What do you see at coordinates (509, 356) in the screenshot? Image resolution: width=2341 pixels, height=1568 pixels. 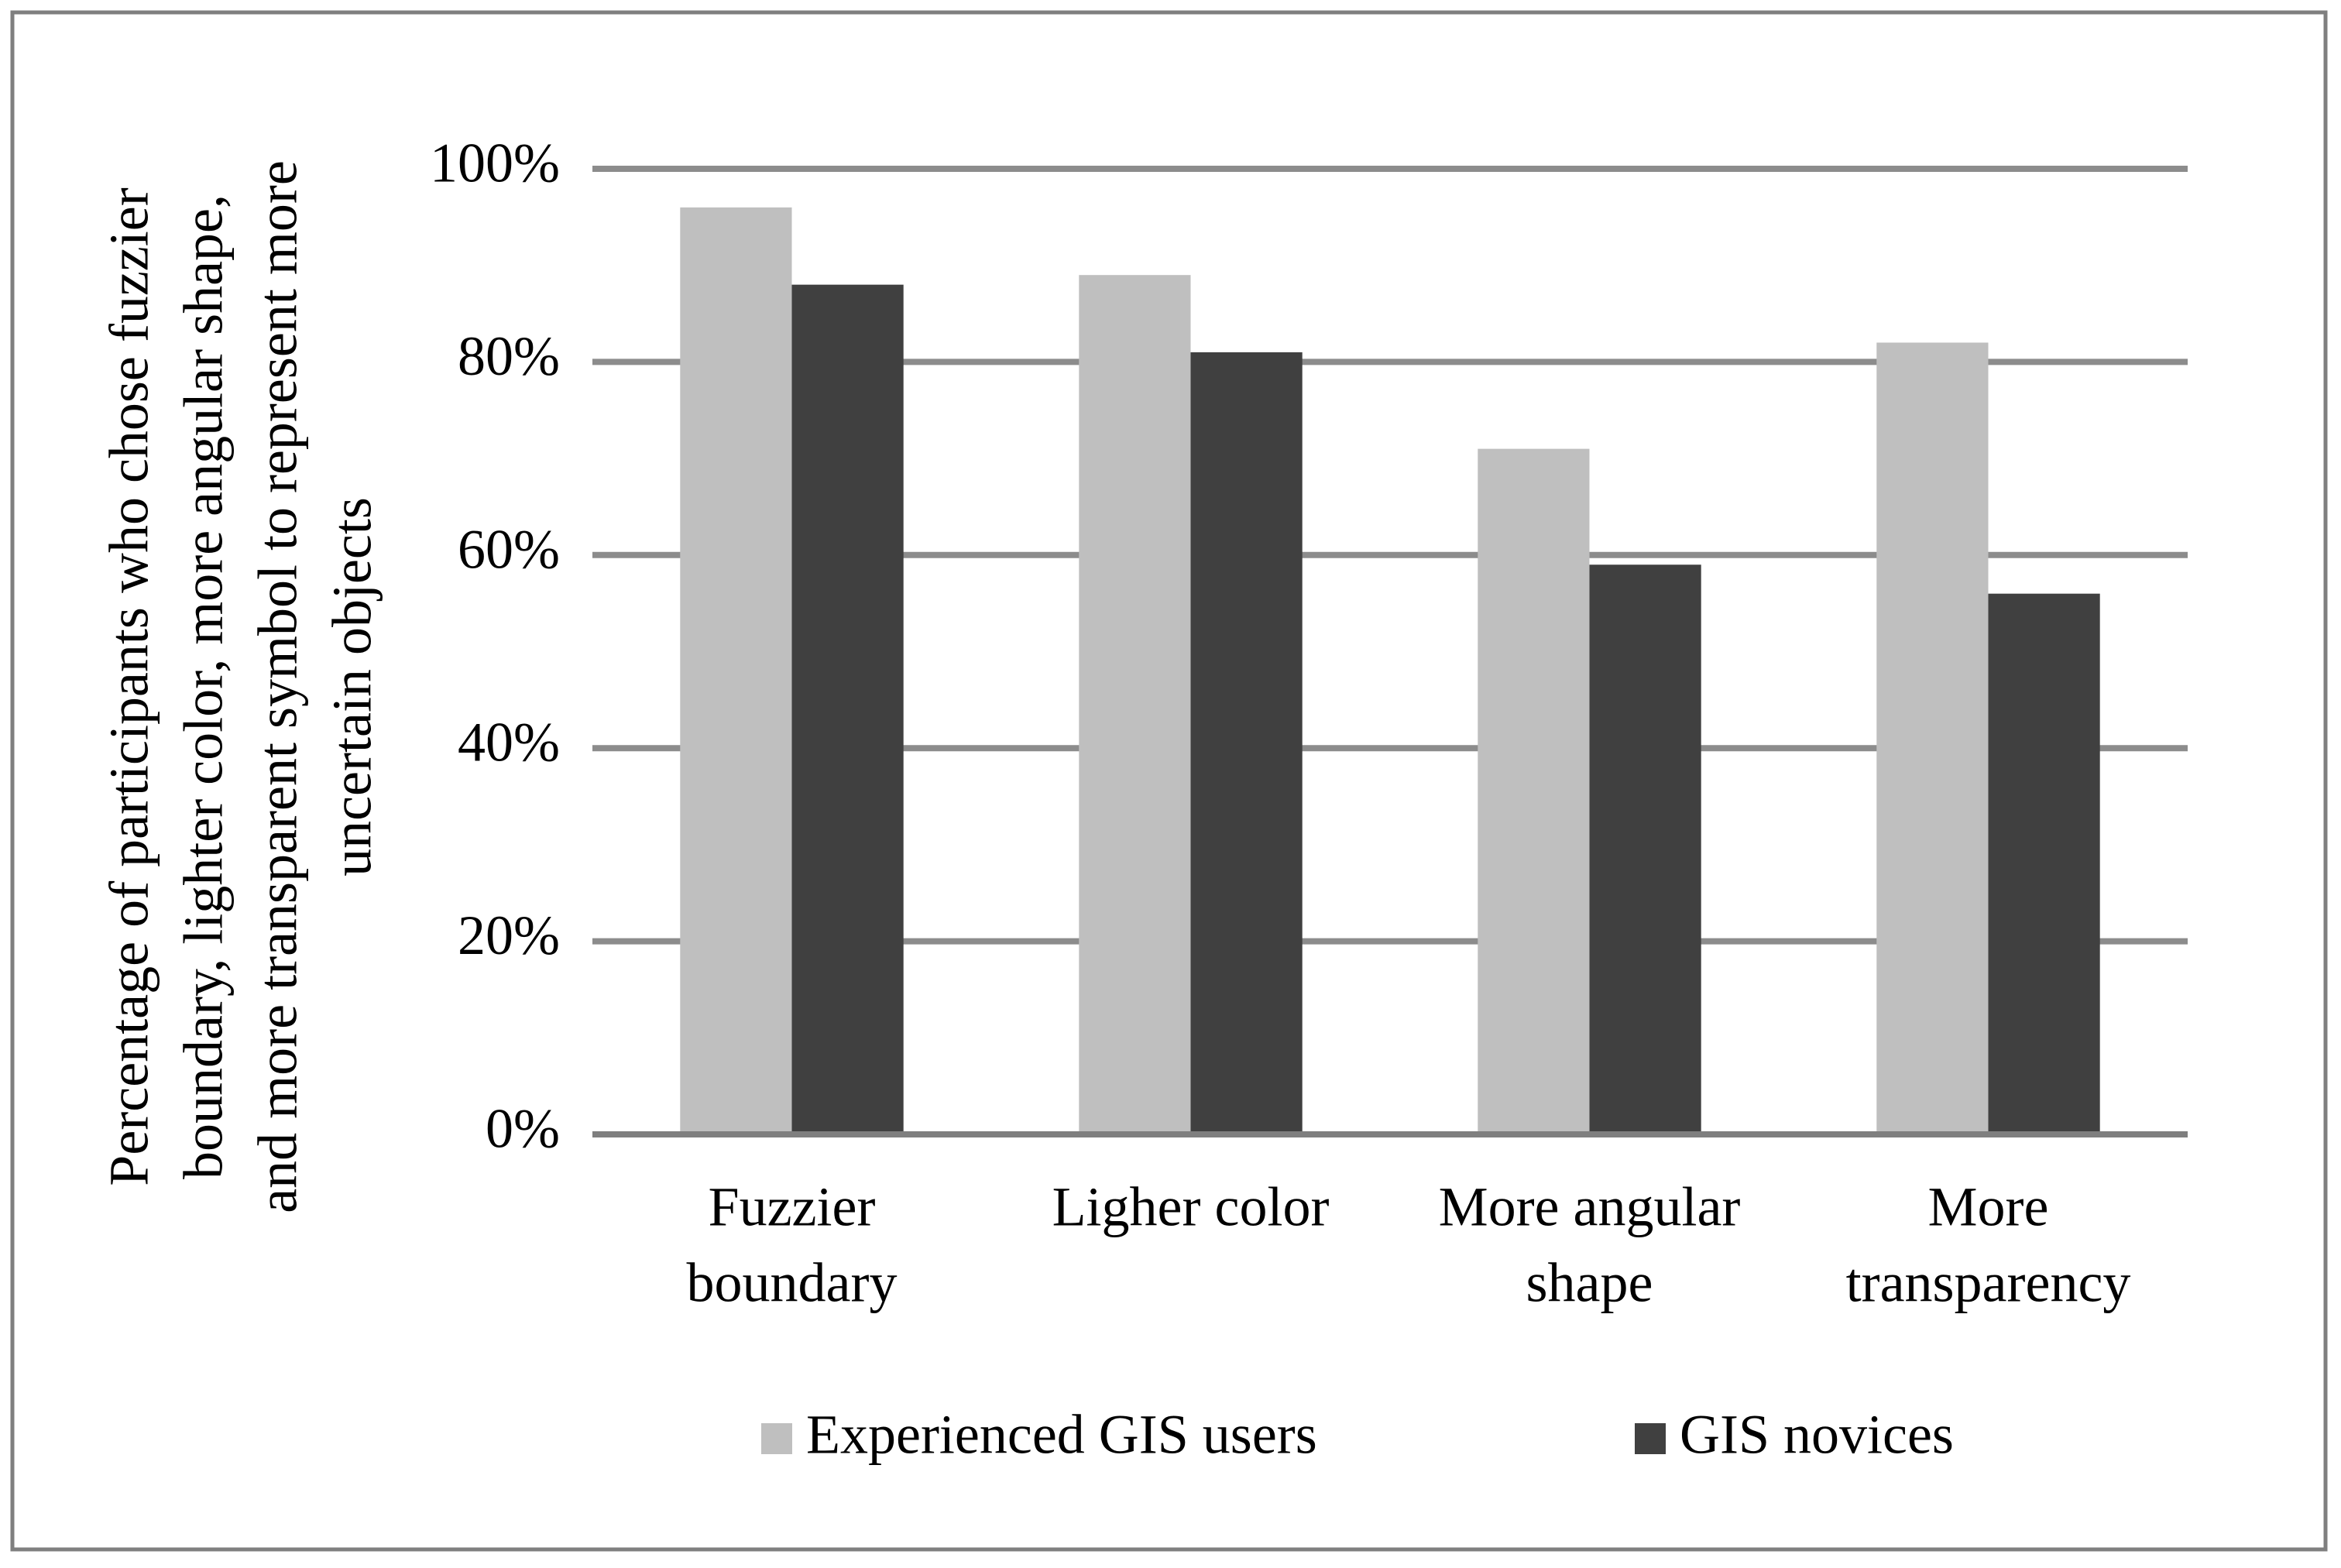 I see `y-tick-label: 80%` at bounding box center [509, 356].